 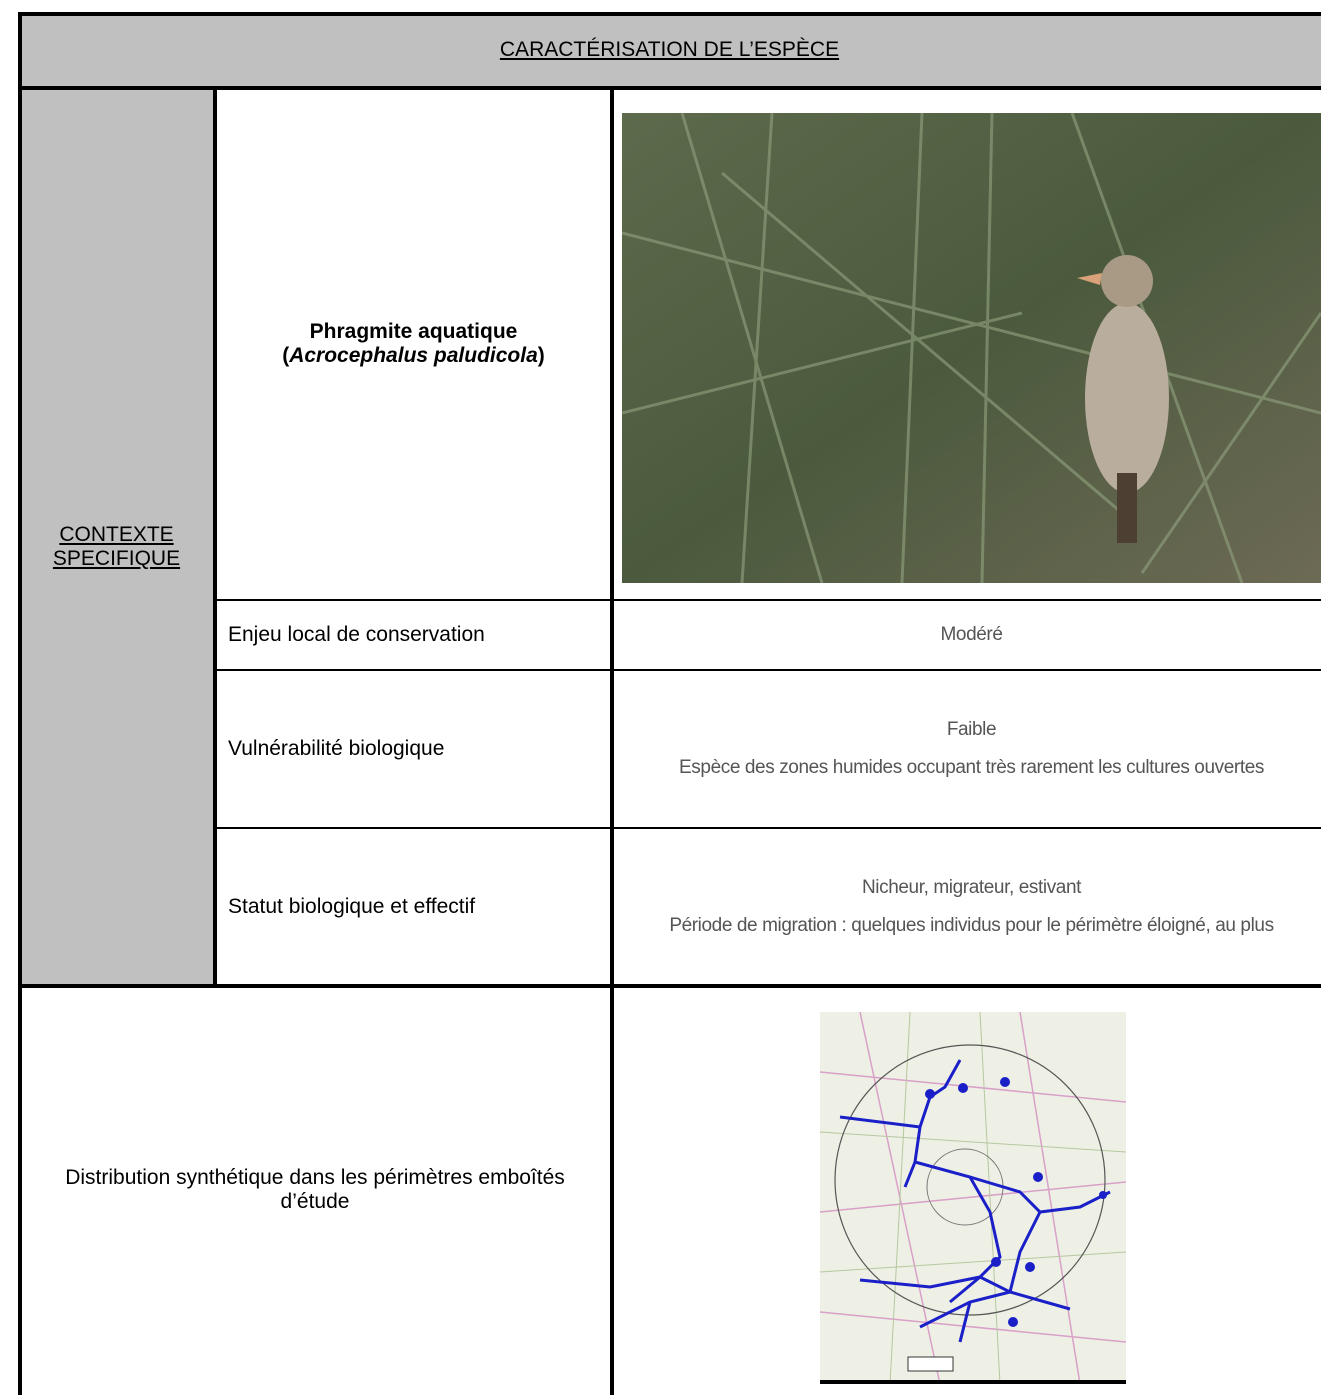 I want to click on row-value: Modéré, so click(x=971, y=634).